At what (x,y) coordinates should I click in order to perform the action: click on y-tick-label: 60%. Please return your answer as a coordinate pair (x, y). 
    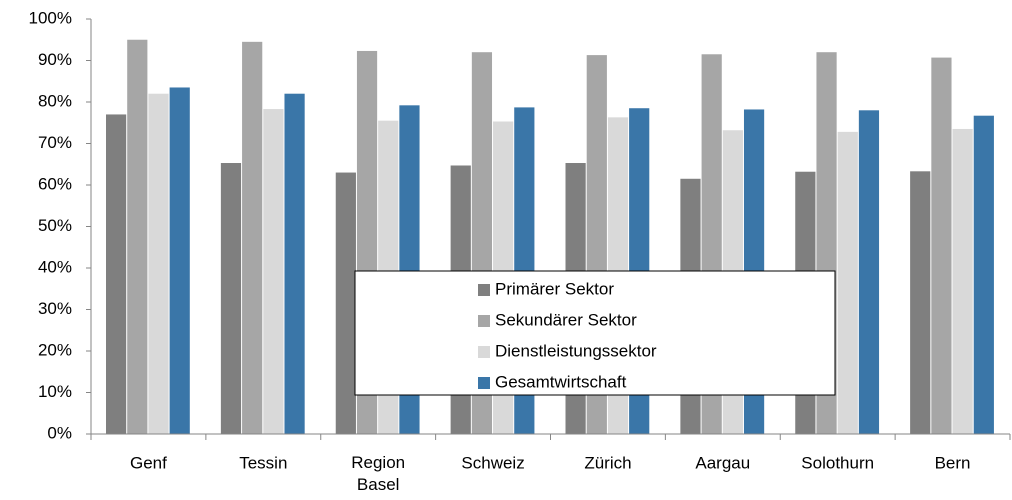
    Looking at the image, I should click on (55, 183).